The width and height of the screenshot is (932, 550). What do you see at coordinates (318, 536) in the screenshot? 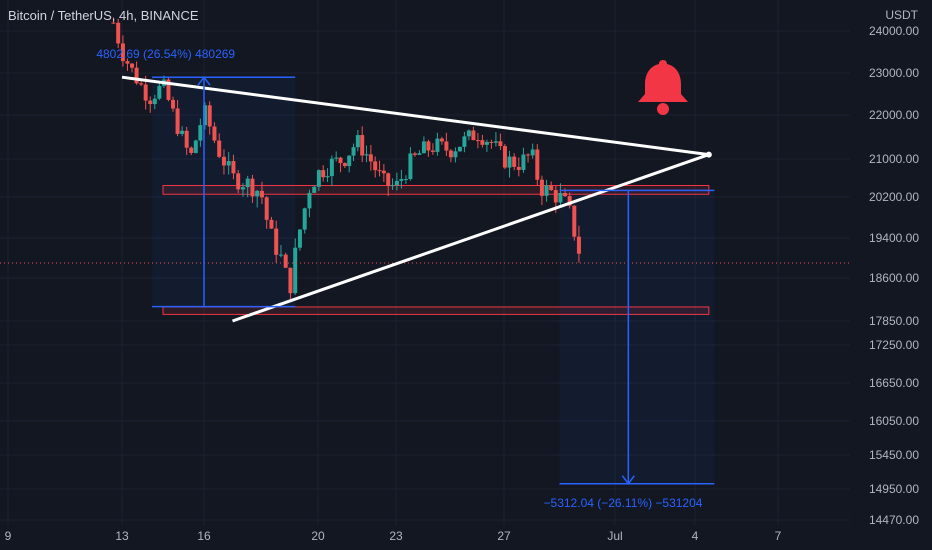
I see `time-tick-label: 20` at bounding box center [318, 536].